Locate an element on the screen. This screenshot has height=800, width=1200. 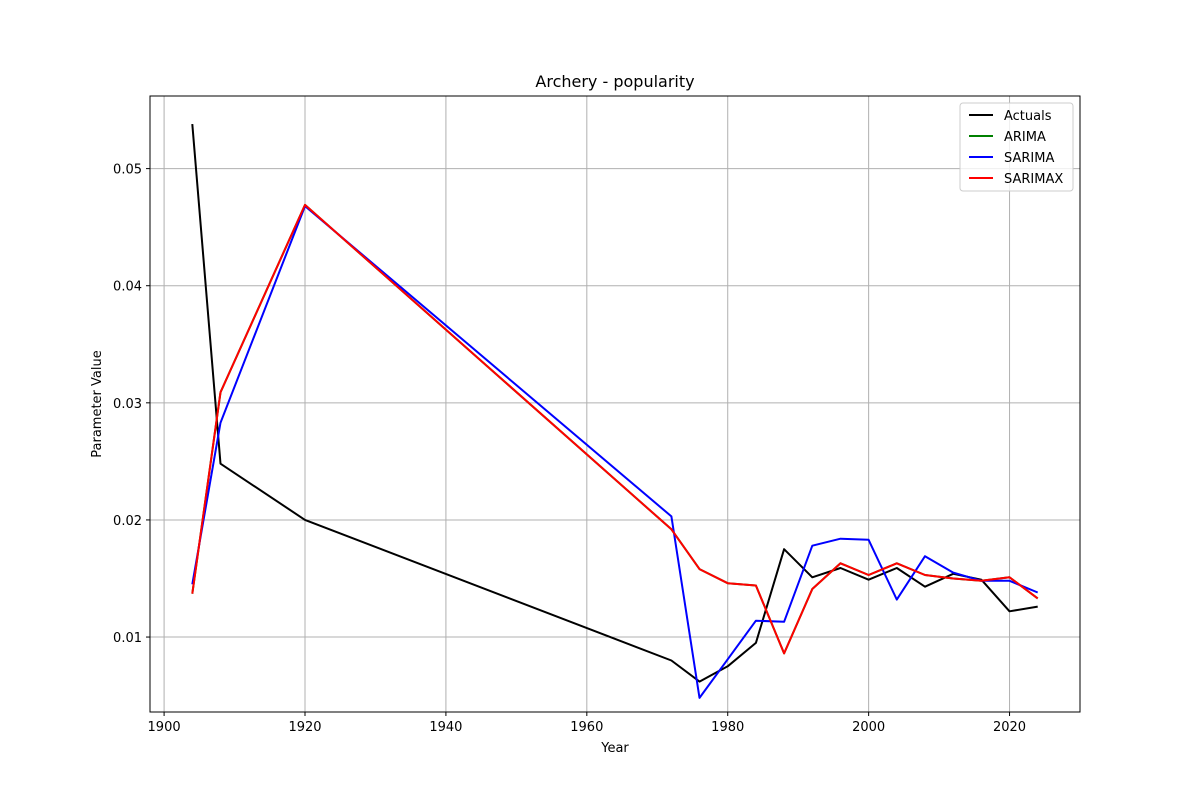
y-tick-label: 0.03 is located at coordinates (127, 404).